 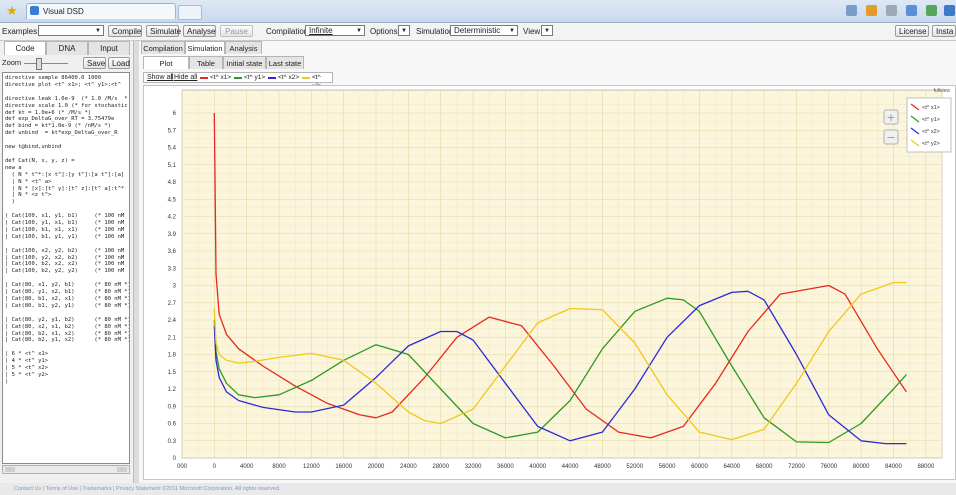 I want to click on code-line: new t@bind,unbind, so click(x=33, y=147).